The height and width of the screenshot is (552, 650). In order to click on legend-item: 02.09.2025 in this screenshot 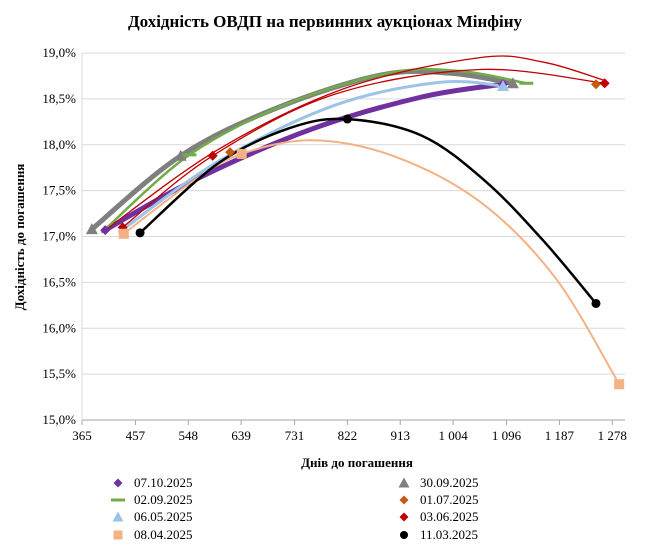, I will do `click(152, 499)`.